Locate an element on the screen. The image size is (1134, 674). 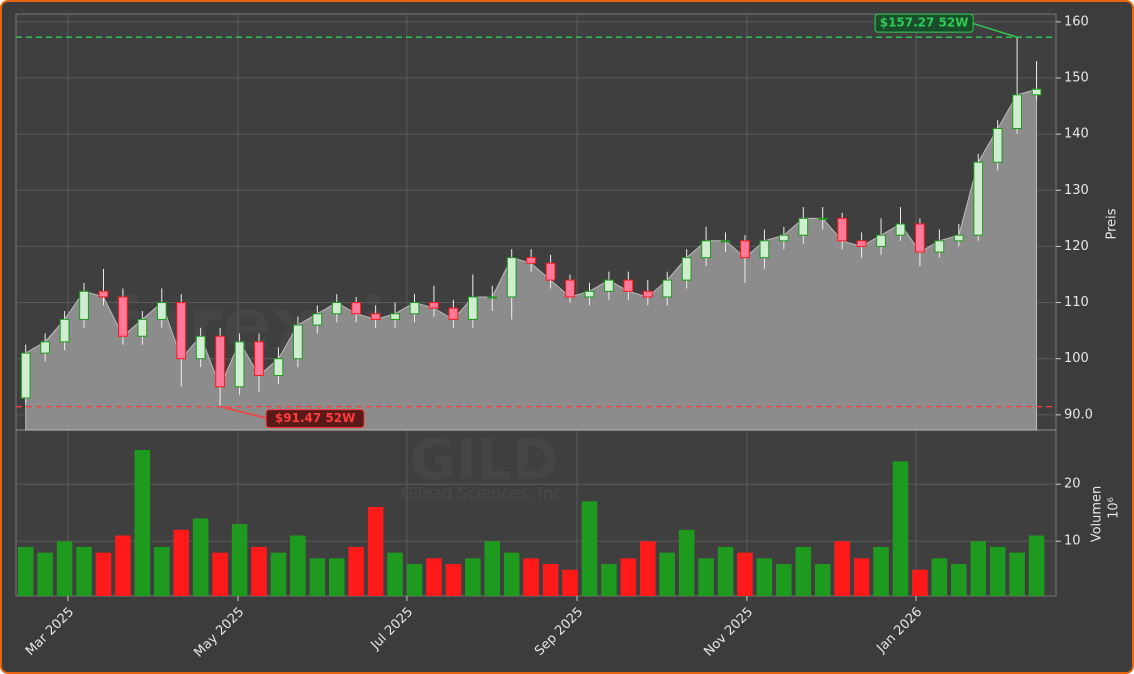
y-tick-label: 150 is located at coordinates (1076, 78).